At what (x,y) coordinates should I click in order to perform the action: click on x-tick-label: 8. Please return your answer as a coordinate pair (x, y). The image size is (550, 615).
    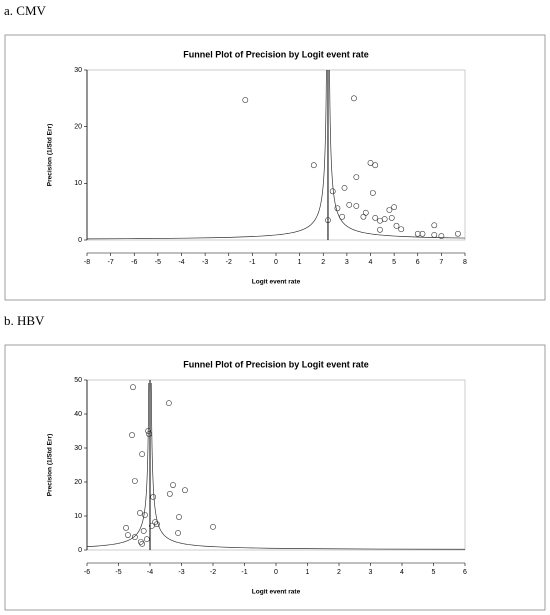
    Looking at the image, I should click on (465, 262).